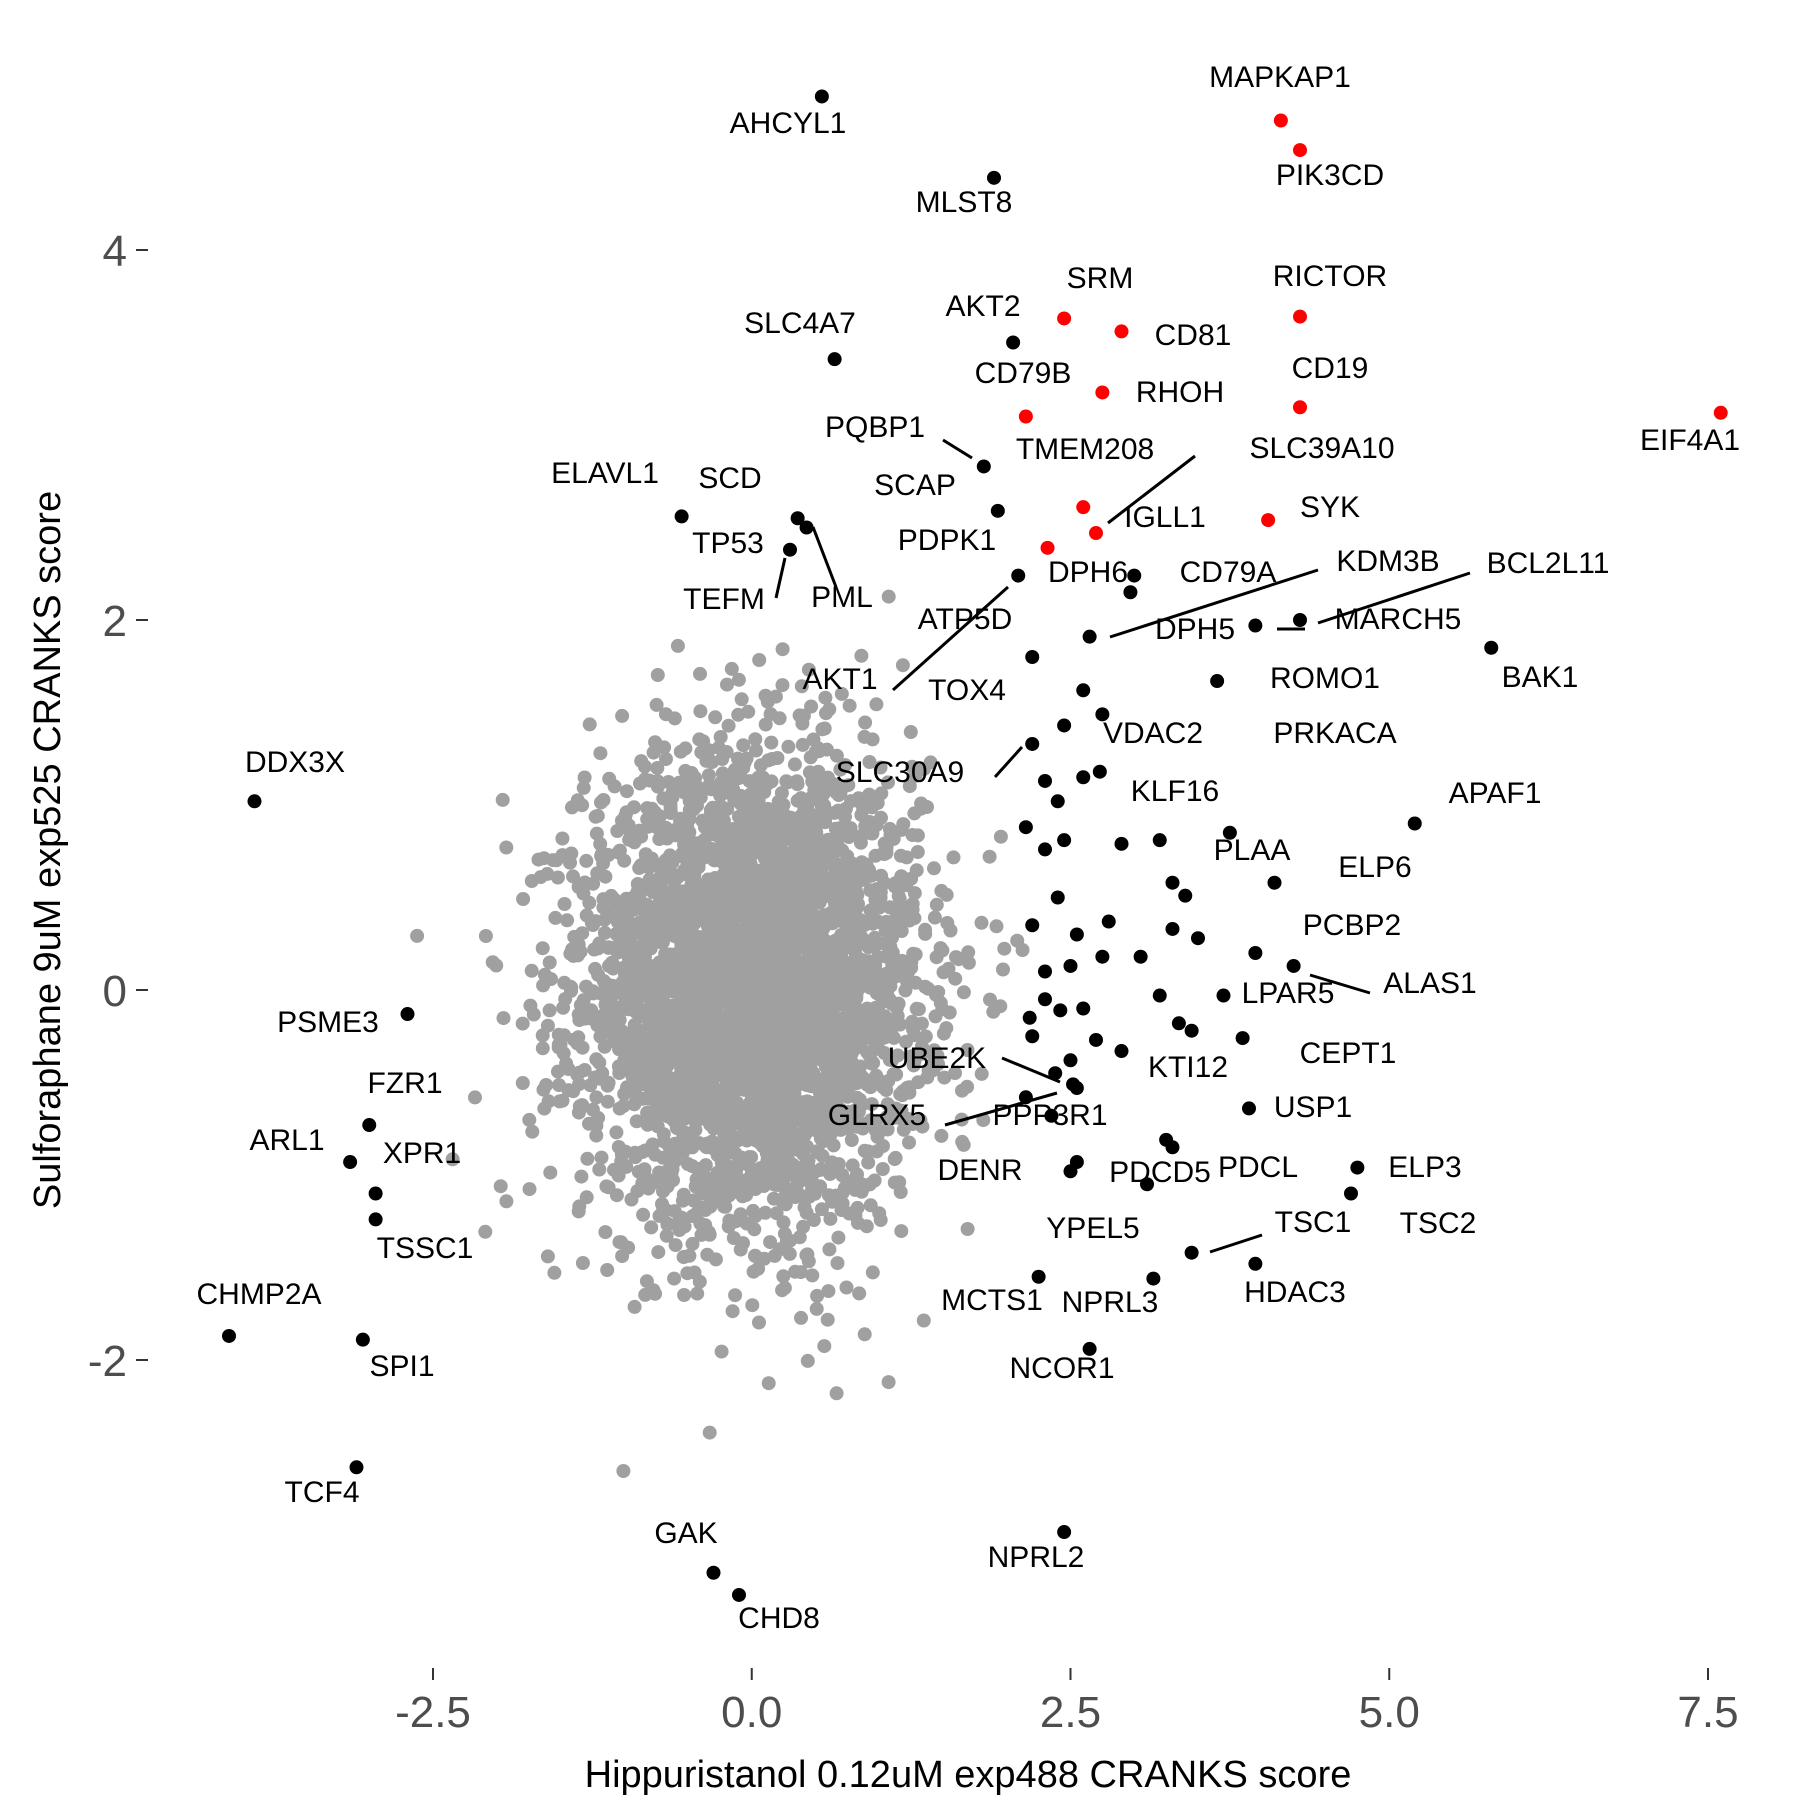 The image size is (1800, 1800). Describe the element at coordinates (254, 801) in the screenshot. I see `labeled-point-ddx3x` at that location.